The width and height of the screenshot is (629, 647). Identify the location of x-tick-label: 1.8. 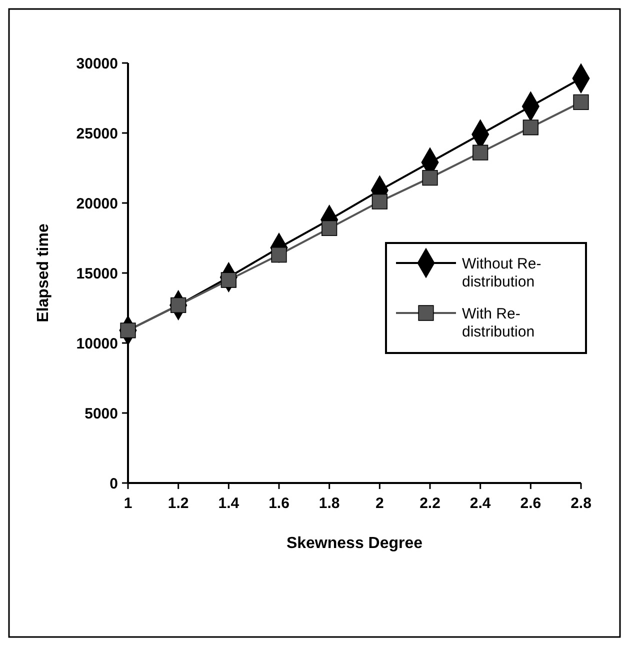
(329, 503).